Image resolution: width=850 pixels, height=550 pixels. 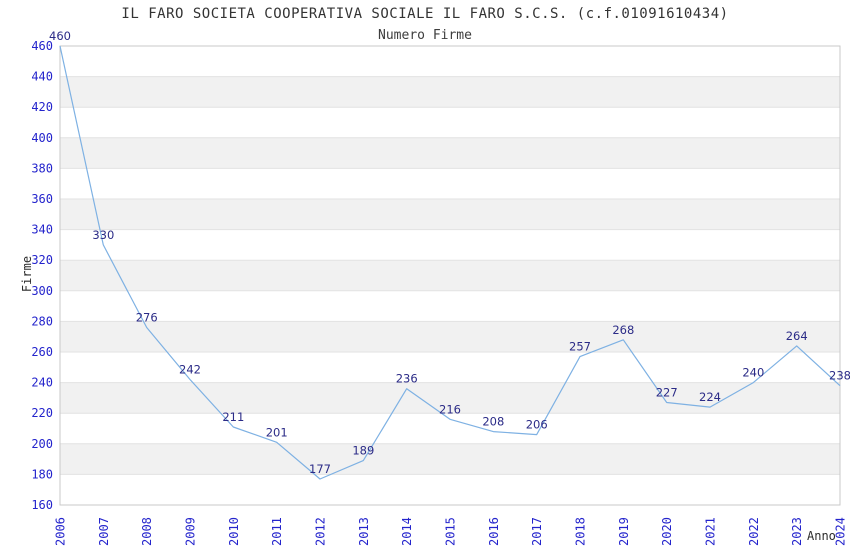 What do you see at coordinates (42, 444) in the screenshot?
I see `y-tick-label: 200` at bounding box center [42, 444].